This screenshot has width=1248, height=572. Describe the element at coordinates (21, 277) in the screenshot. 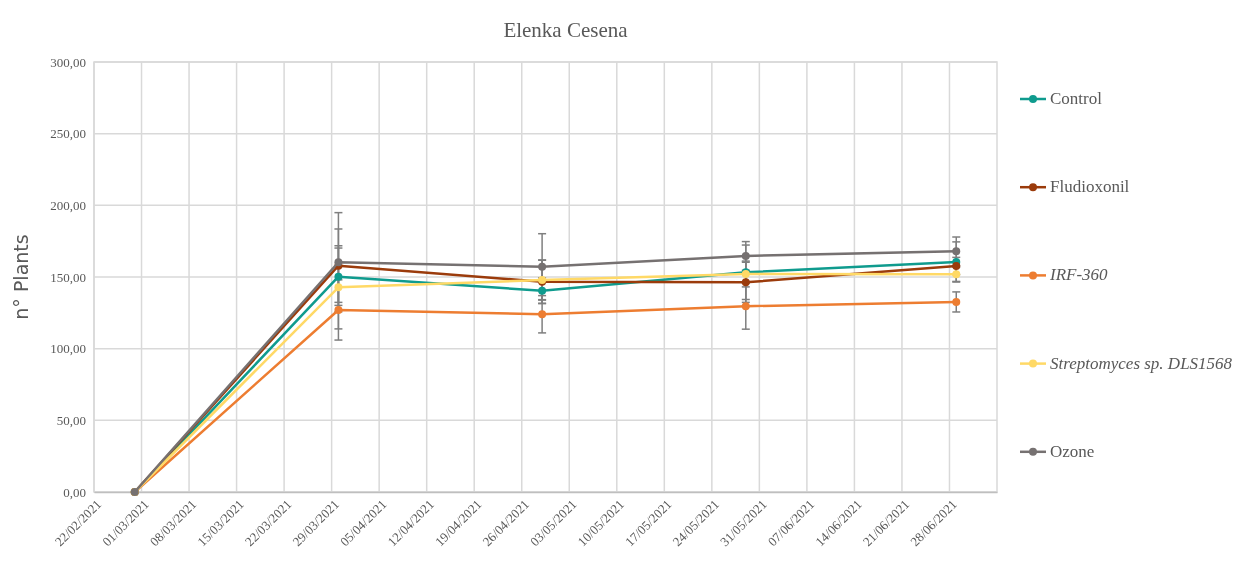

I see `y-axis-title: n° Plants` at that location.